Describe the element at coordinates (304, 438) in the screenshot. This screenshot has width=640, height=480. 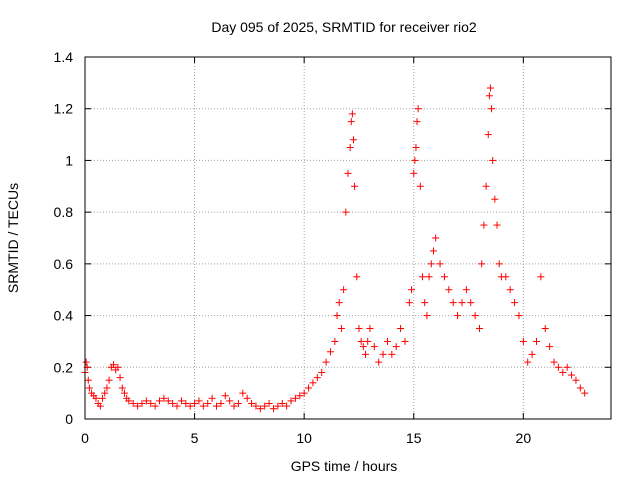
I see `x-tick-label: 10` at that location.